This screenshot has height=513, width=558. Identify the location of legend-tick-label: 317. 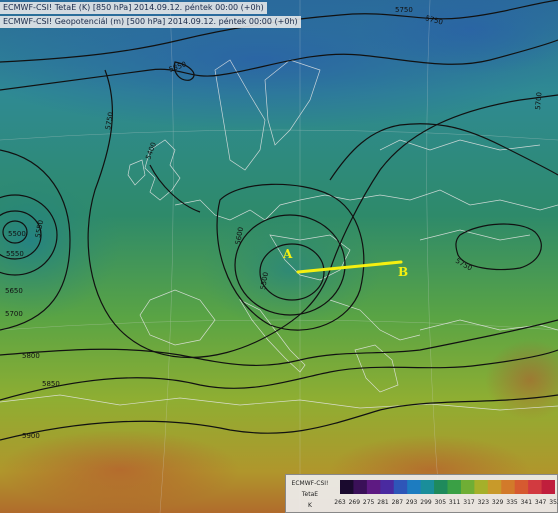
(469, 502).